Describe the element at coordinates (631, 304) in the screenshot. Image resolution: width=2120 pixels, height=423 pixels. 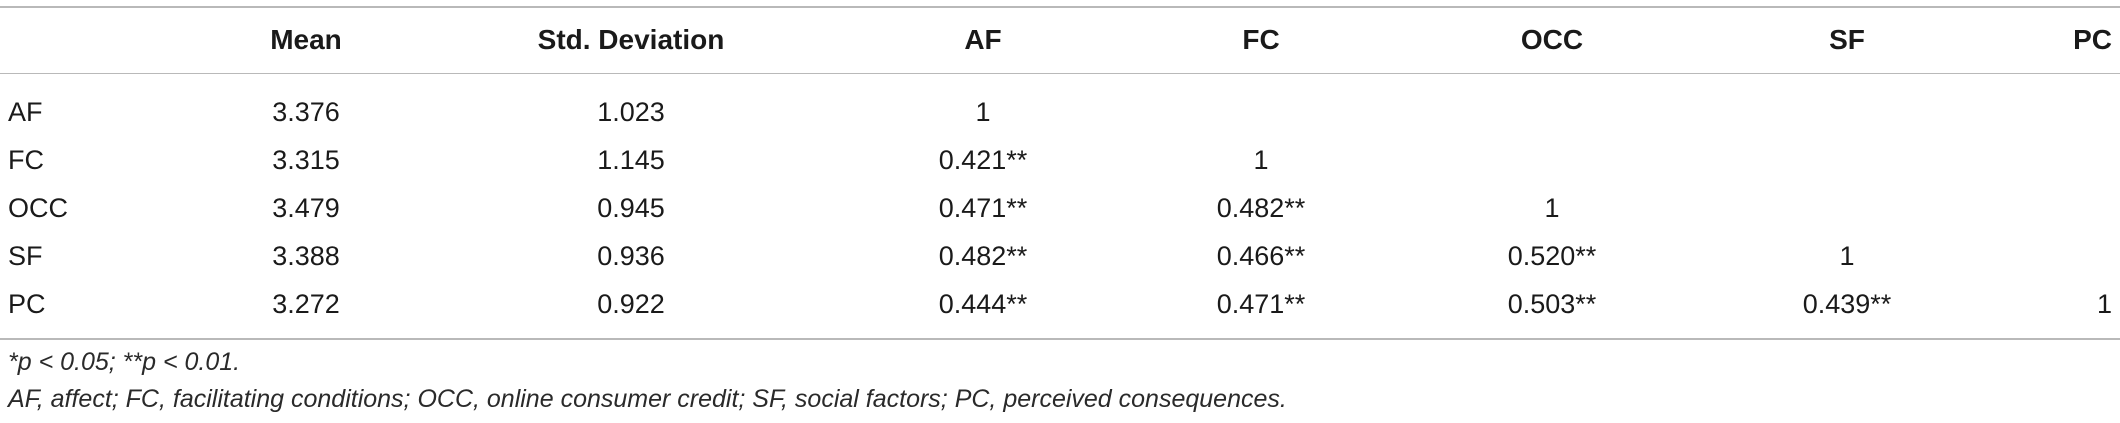
I see `table-cell: 0.922` at that location.